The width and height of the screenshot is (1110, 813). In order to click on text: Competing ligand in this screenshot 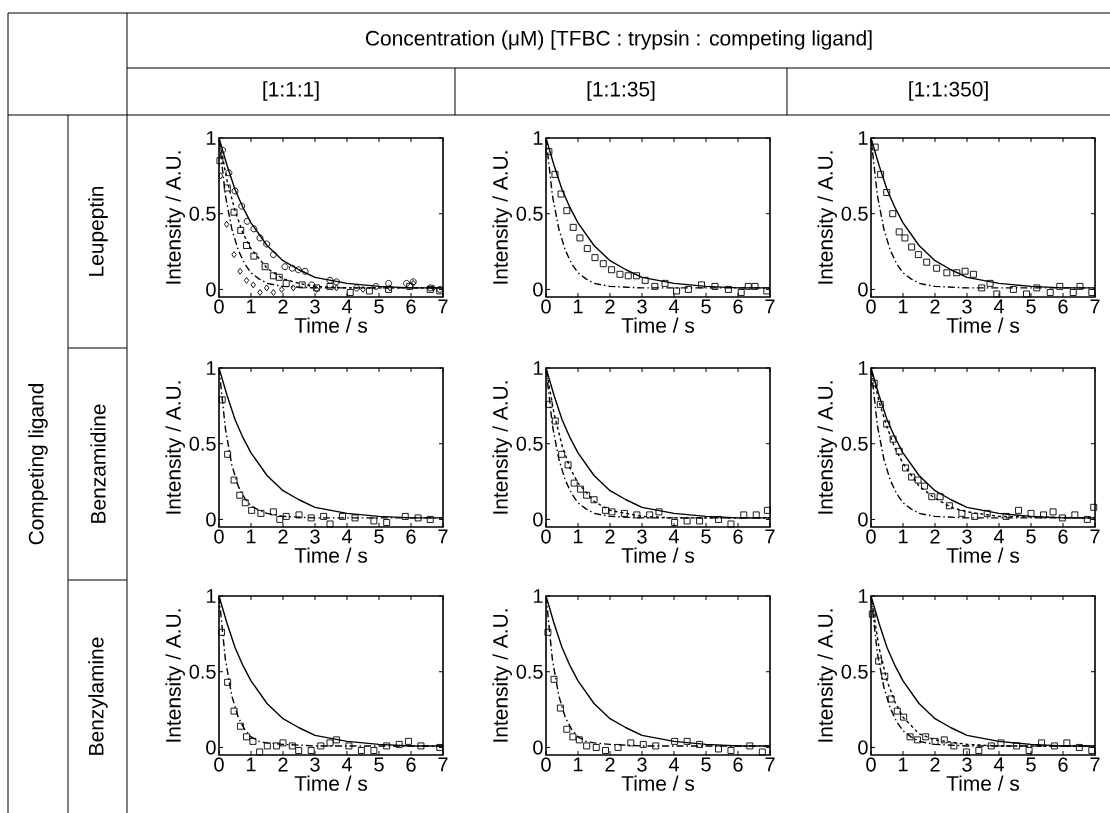, I will do `click(38, 464)`.